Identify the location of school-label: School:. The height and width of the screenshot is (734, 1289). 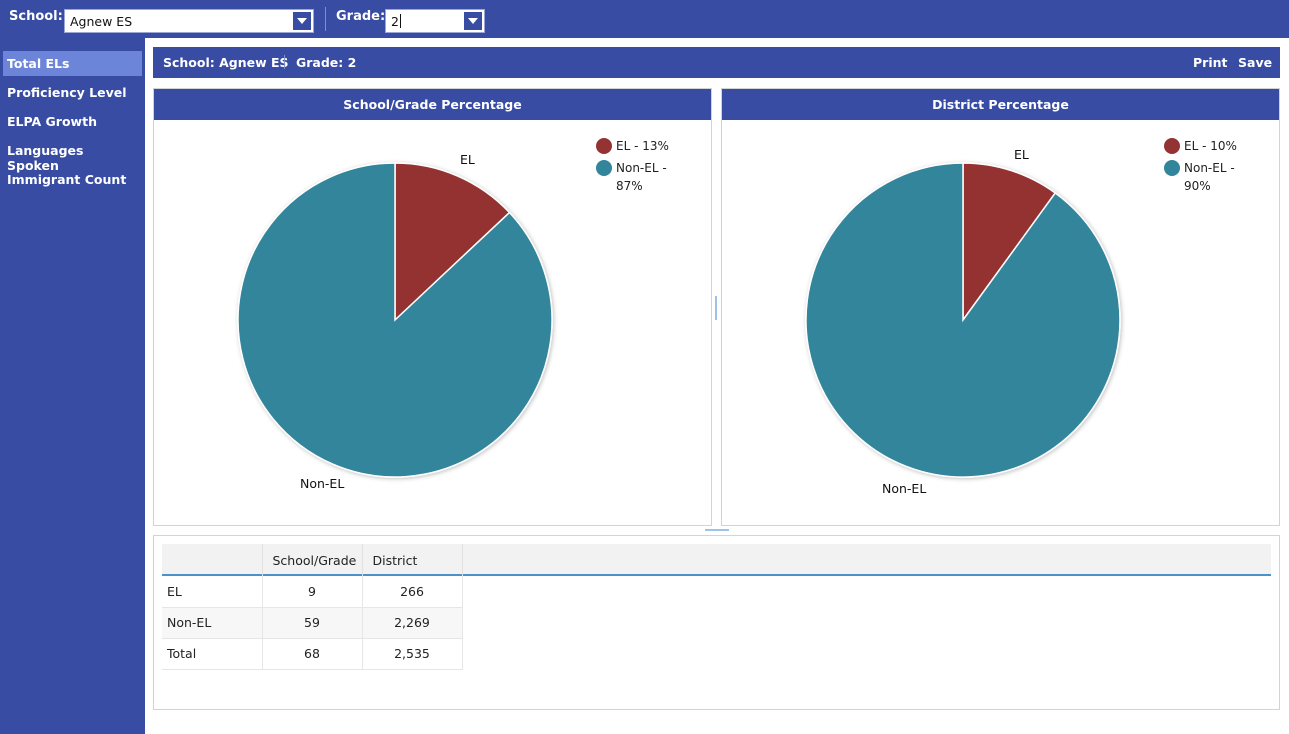
(36, 16).